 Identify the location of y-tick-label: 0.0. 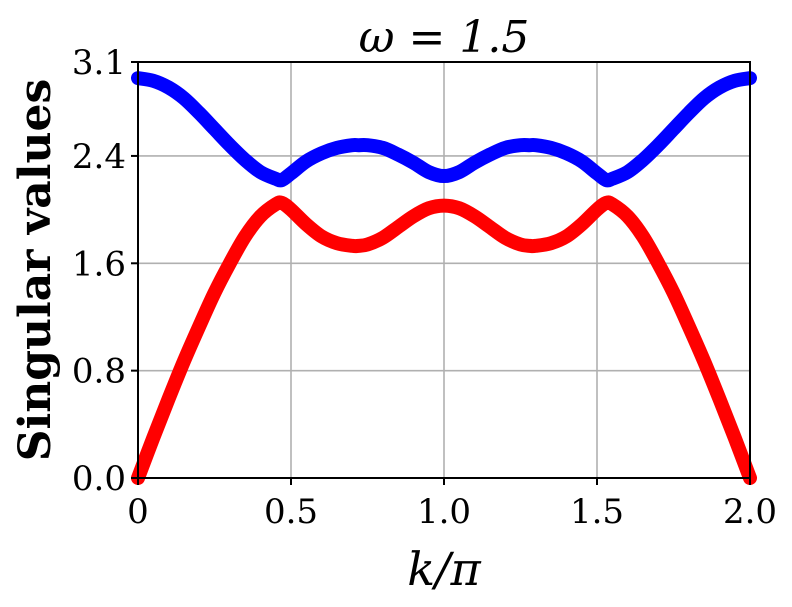
(99, 479).